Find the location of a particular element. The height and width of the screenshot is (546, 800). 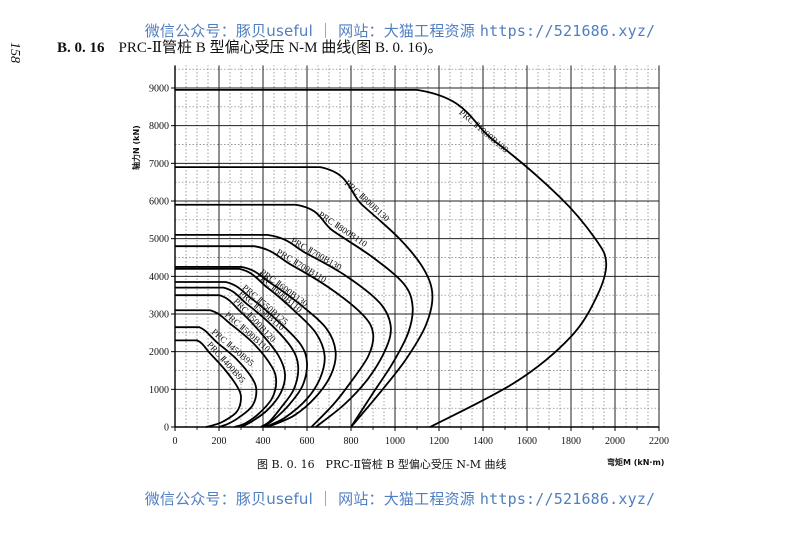

y-tick-label: 0 is located at coordinates (166, 428).